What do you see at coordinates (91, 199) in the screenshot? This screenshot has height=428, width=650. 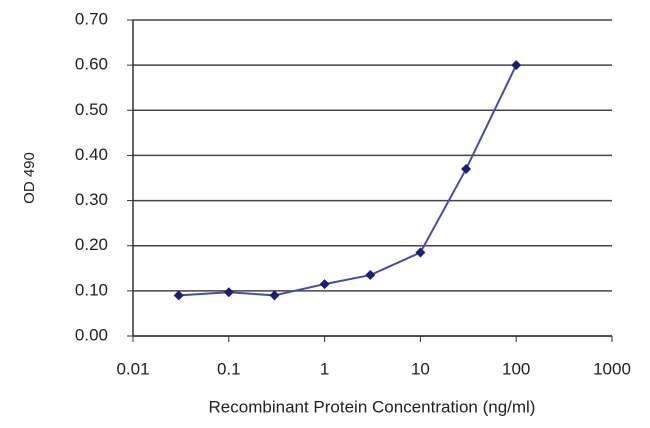 I see `y-tick-label: 0.30` at bounding box center [91, 199].